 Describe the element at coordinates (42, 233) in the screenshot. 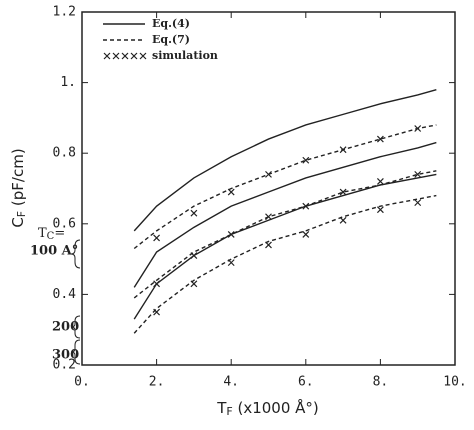

I see `tc-main: T` at that location.